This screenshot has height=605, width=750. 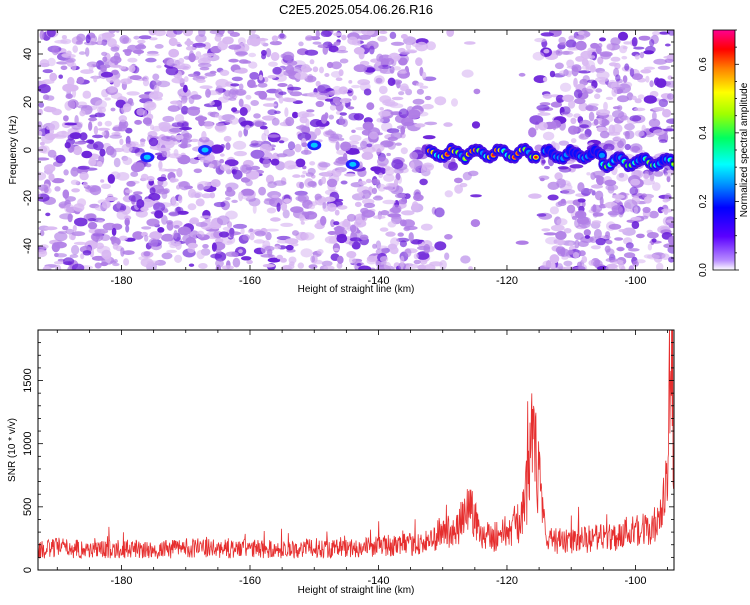 What do you see at coordinates (28, 507) in the screenshot?
I see `y-tick-label: 500` at bounding box center [28, 507].